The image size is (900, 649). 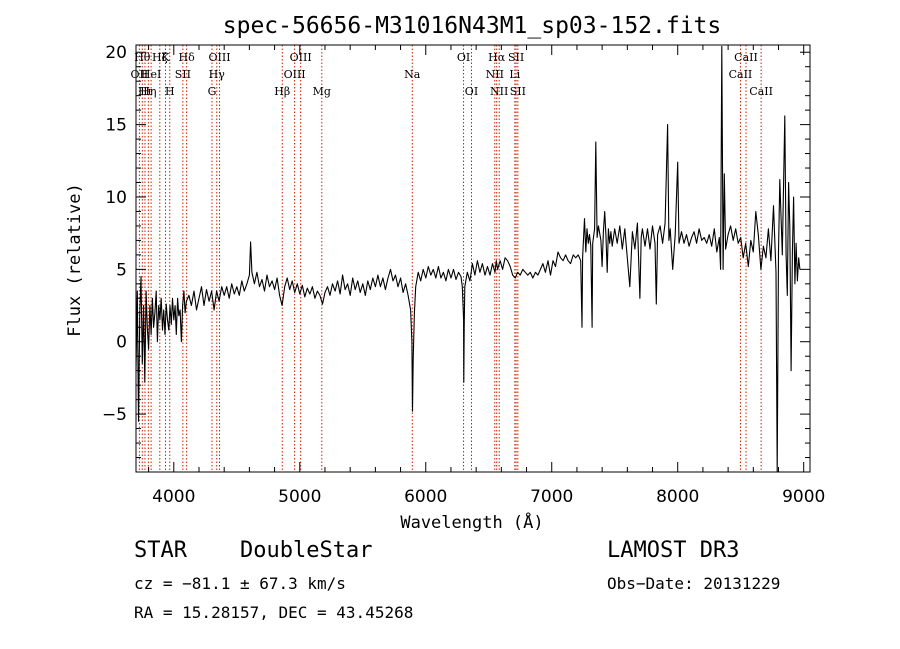 I want to click on marker-label-25: SII, so click(x=518, y=91).